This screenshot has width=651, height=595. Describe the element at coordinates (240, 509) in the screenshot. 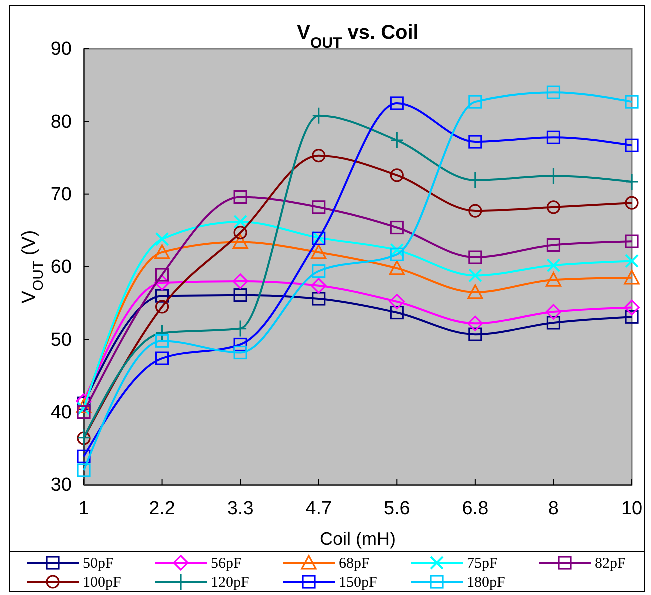

I see `x-tick-label: 3.3` at that location.